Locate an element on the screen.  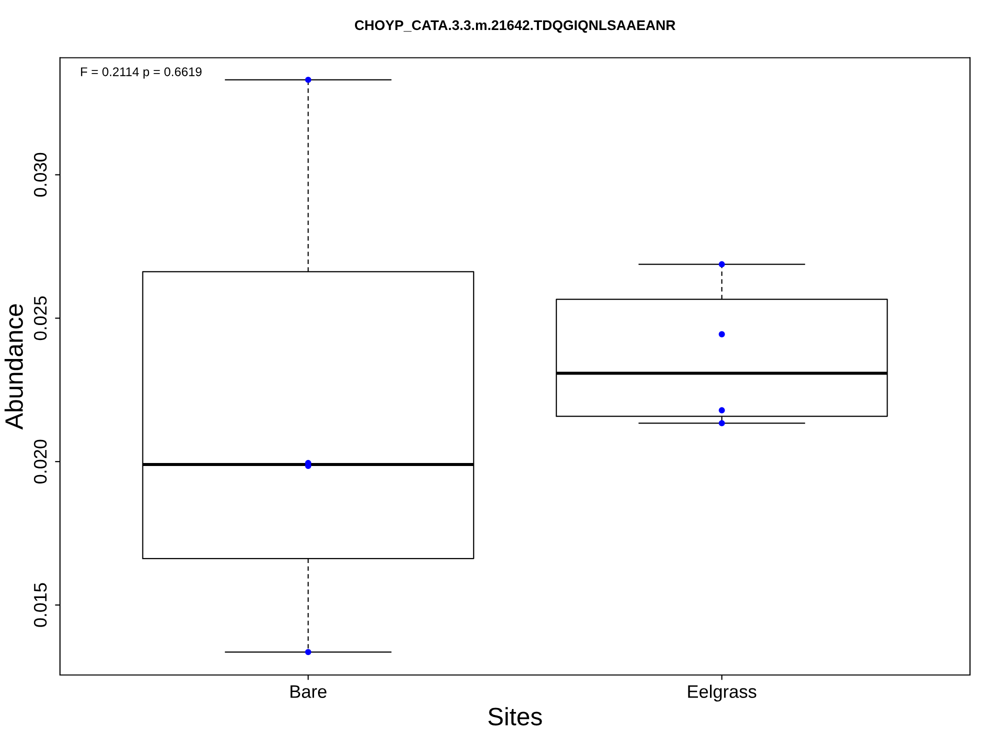
annotation: F = 0.2114 p = 0.6619 is located at coordinates (141, 73).